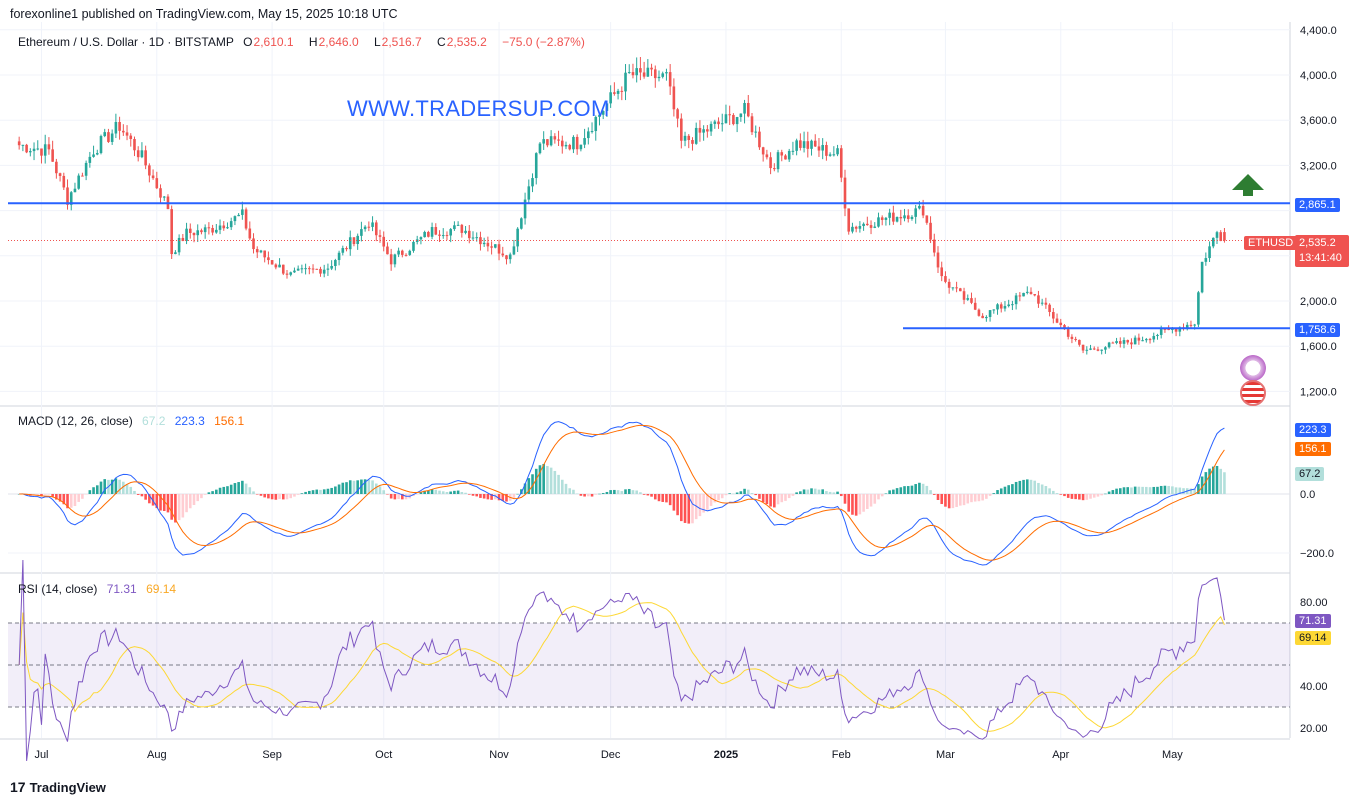  I want to click on signal-axis-tag: 156.1, so click(1313, 449).